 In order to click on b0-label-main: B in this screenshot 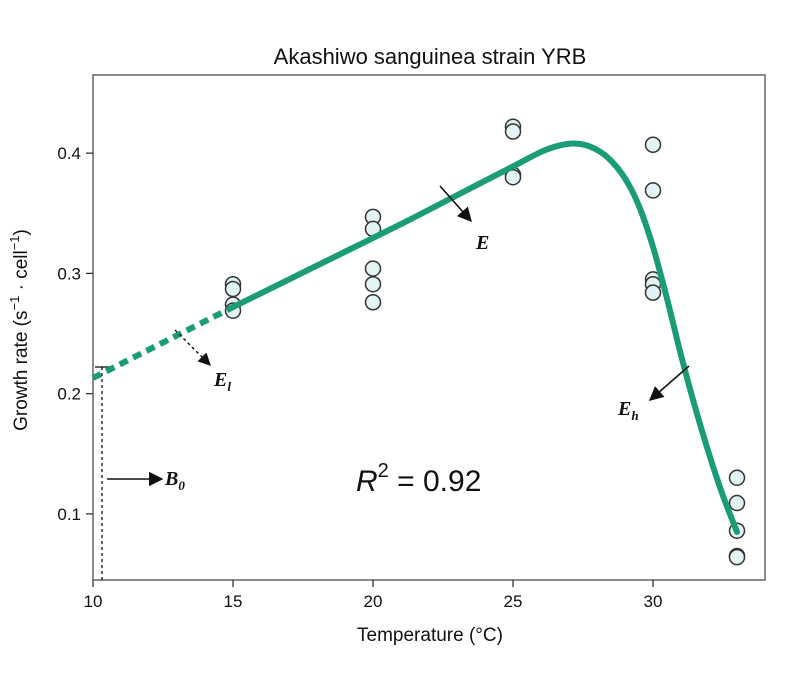, I will do `click(171, 479)`.